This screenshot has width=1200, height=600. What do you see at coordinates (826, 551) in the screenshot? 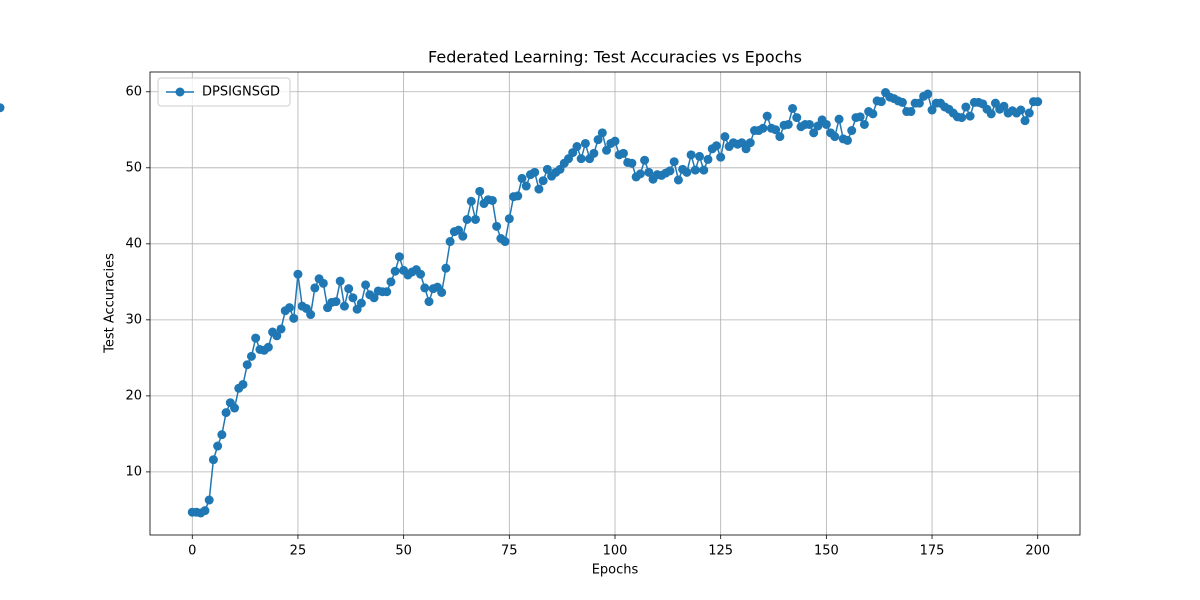
I see `x-tick-label: 150` at bounding box center [826, 551].